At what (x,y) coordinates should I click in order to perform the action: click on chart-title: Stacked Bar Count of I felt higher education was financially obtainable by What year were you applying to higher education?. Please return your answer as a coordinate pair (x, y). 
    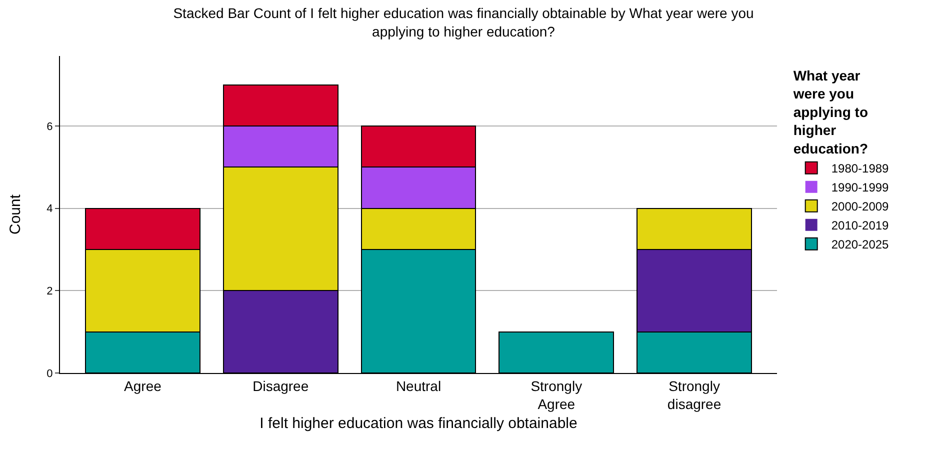
    Looking at the image, I should click on (463, 22).